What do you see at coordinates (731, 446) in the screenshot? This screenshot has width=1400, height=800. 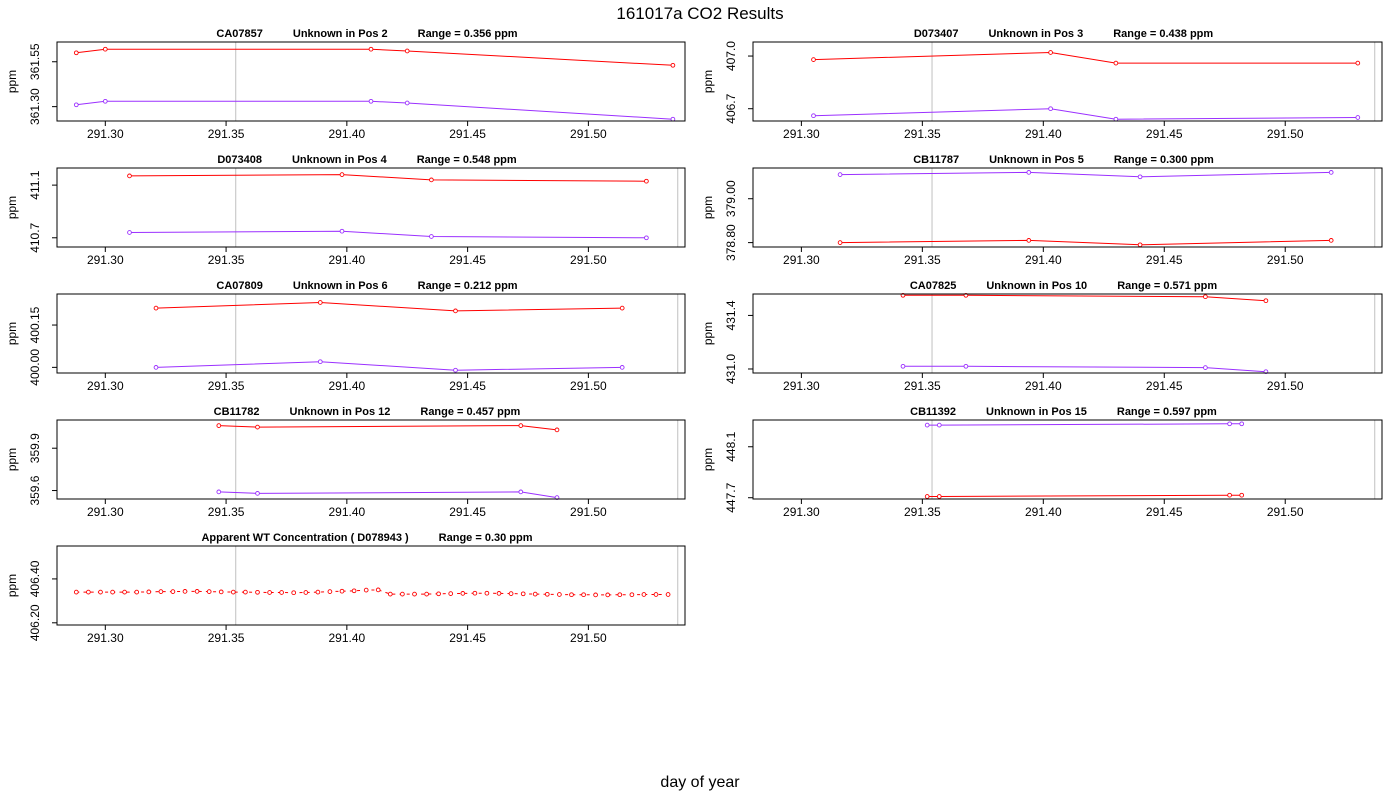 I see `y-tick-label: 448.1` at bounding box center [731, 446].